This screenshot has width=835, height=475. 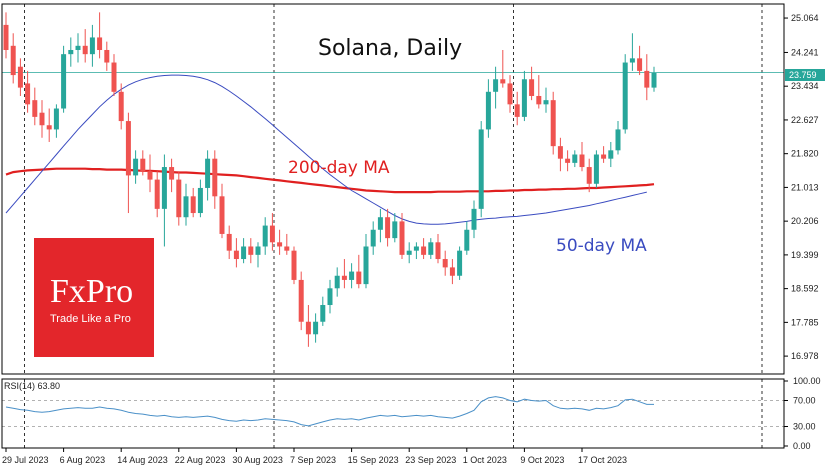 I want to click on chart-title: Solana, Daily, so click(x=390, y=48).